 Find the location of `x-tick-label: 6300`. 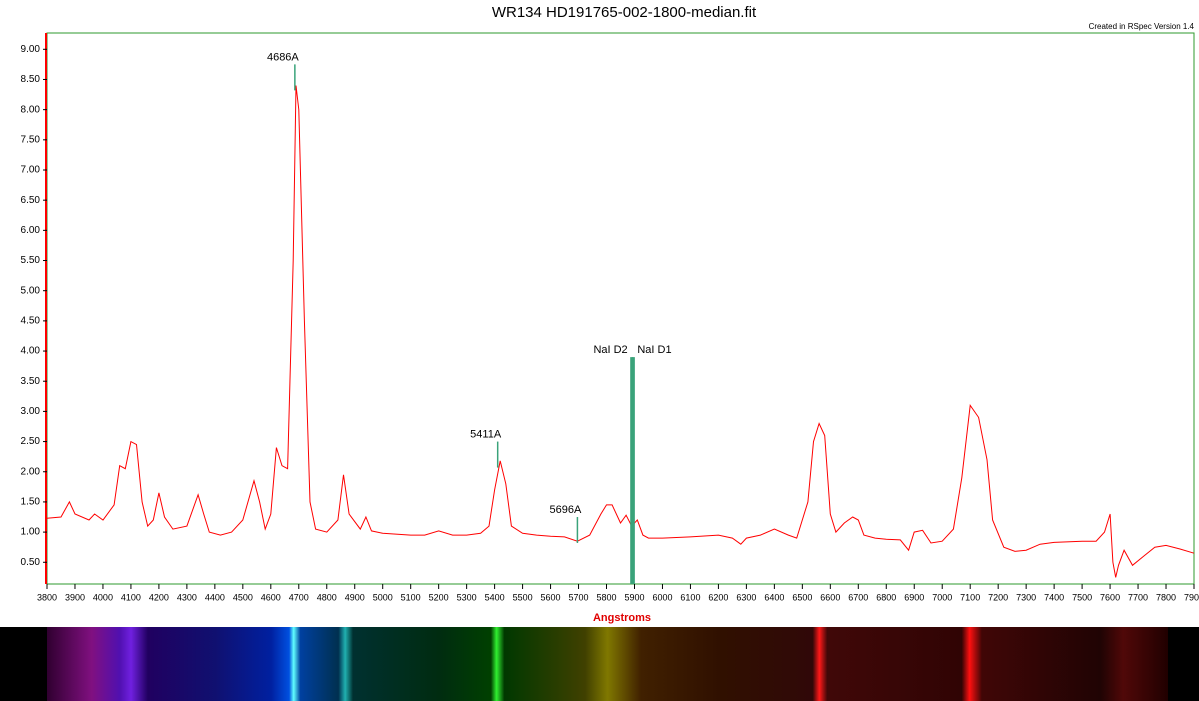

x-tick-label: 6300 is located at coordinates (746, 597).